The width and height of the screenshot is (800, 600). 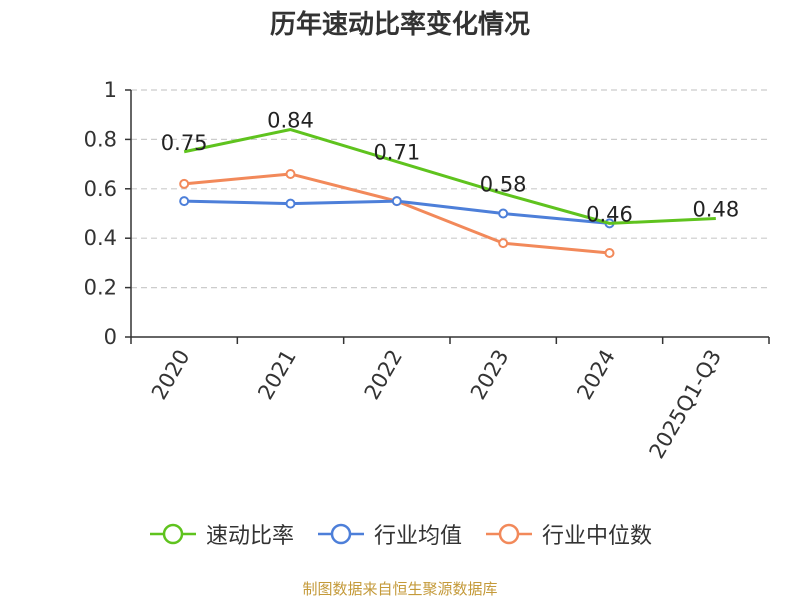 I want to click on legend-item: 行业均值, so click(x=389, y=534).